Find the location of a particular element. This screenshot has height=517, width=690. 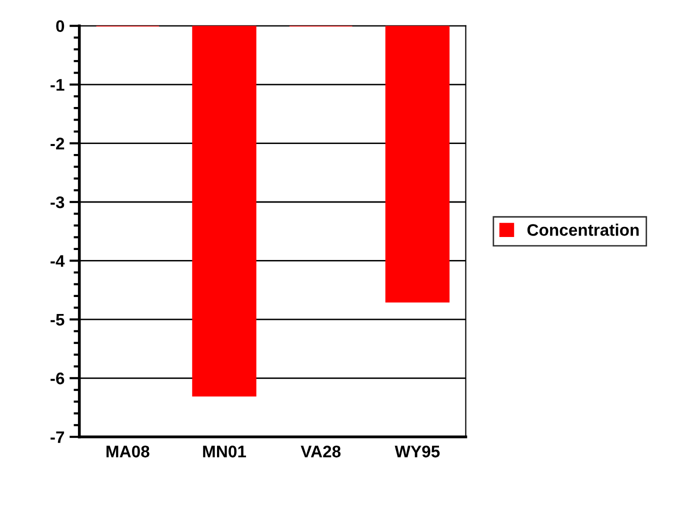

legend-label: Concentration is located at coordinates (583, 230).